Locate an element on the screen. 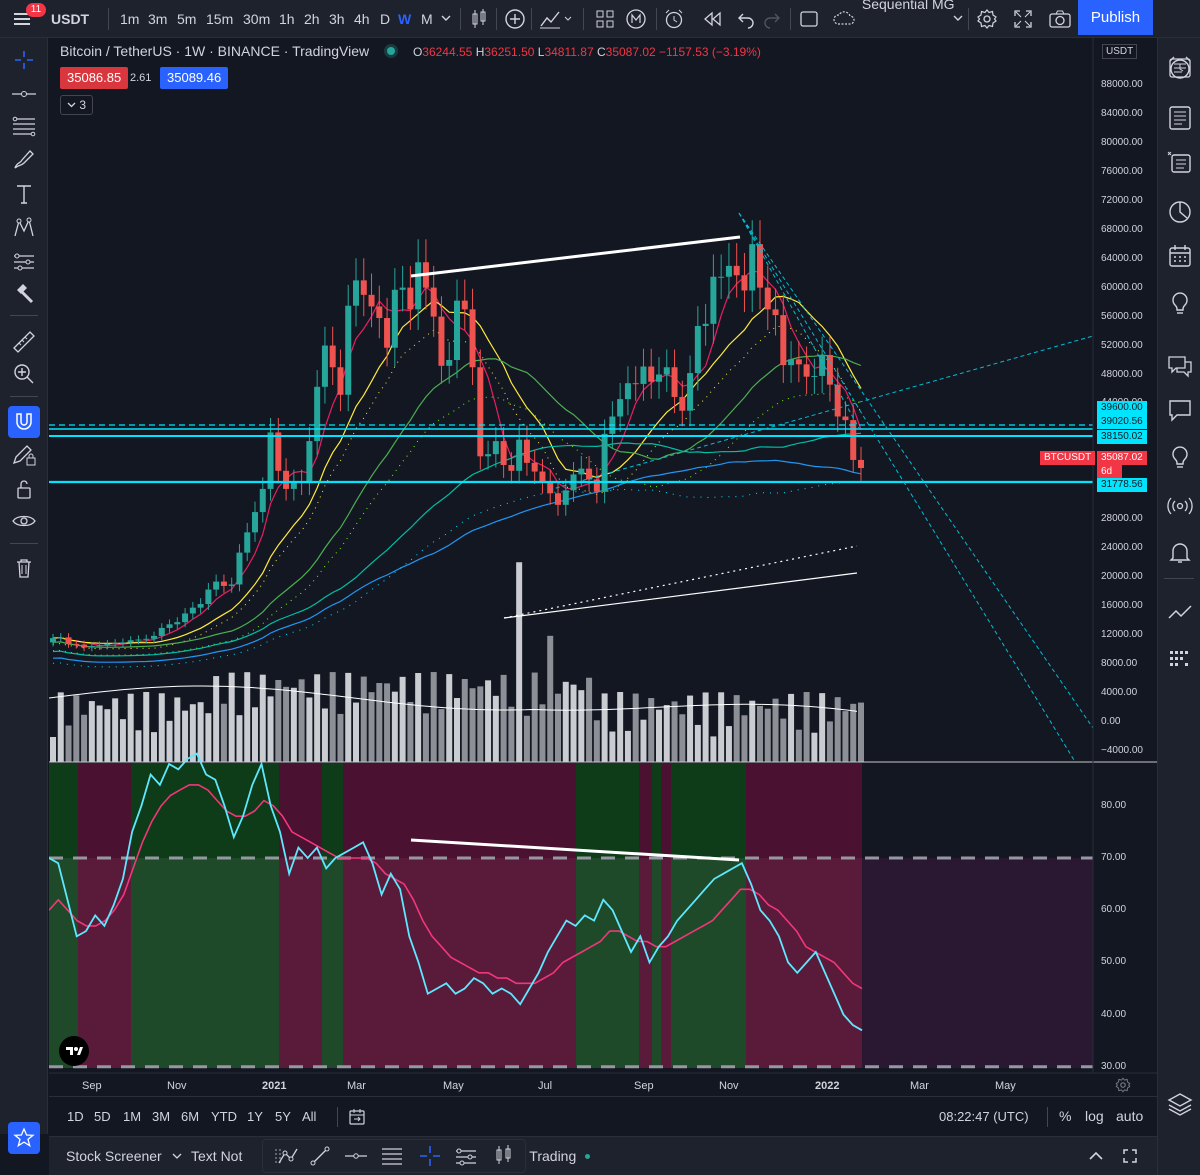 Image resolution: width=1200 pixels, height=1175 pixels. interval-dropdown is located at coordinates (446, 19).